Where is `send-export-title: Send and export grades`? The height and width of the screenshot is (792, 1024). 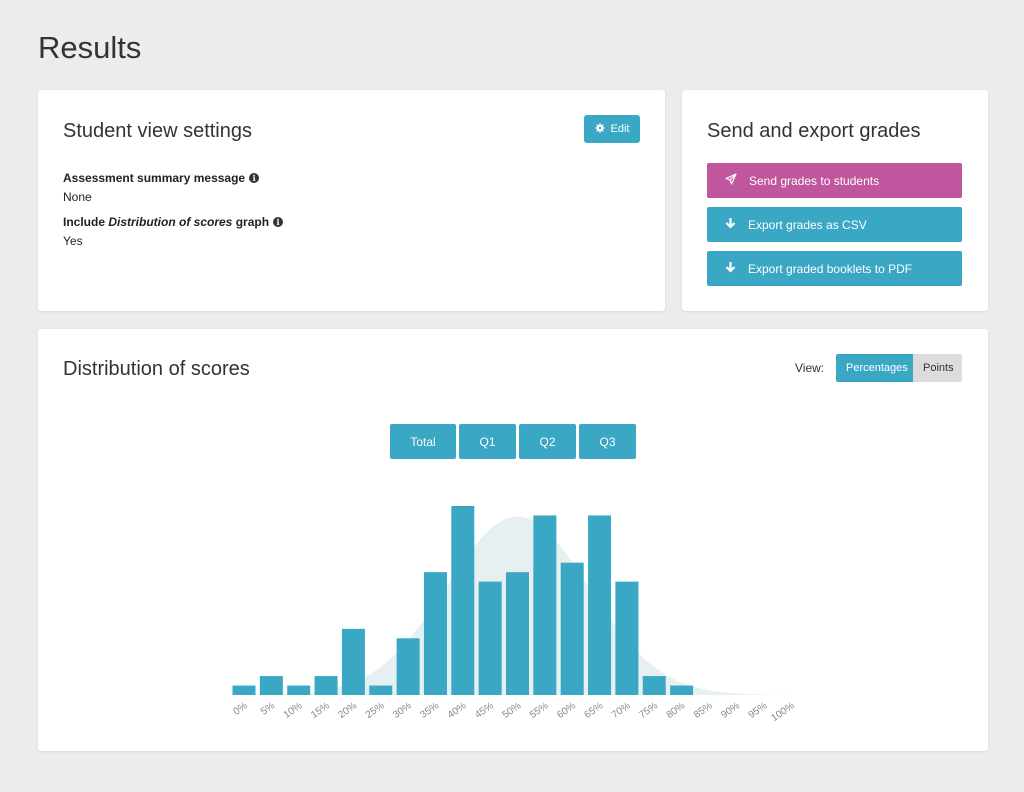 send-export-title: Send and export grades is located at coordinates (814, 131).